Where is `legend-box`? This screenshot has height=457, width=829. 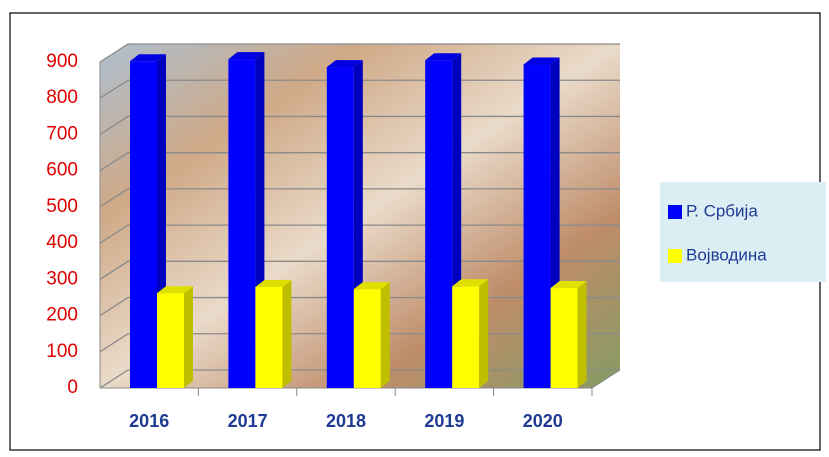
legend-box is located at coordinates (743, 232).